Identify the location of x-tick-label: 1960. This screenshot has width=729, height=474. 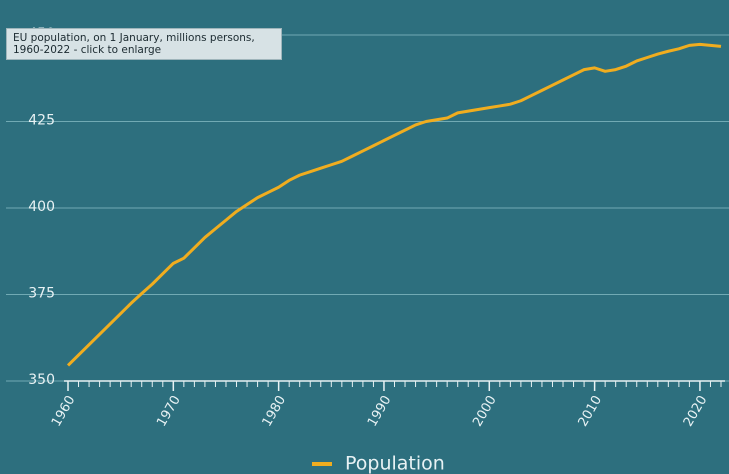
(64, 411).